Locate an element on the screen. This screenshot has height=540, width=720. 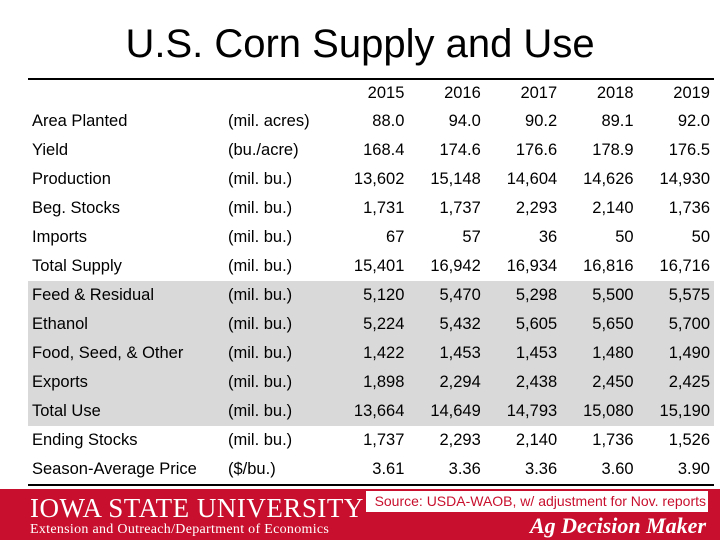
value-cell: 168.4 is located at coordinates (384, 150).